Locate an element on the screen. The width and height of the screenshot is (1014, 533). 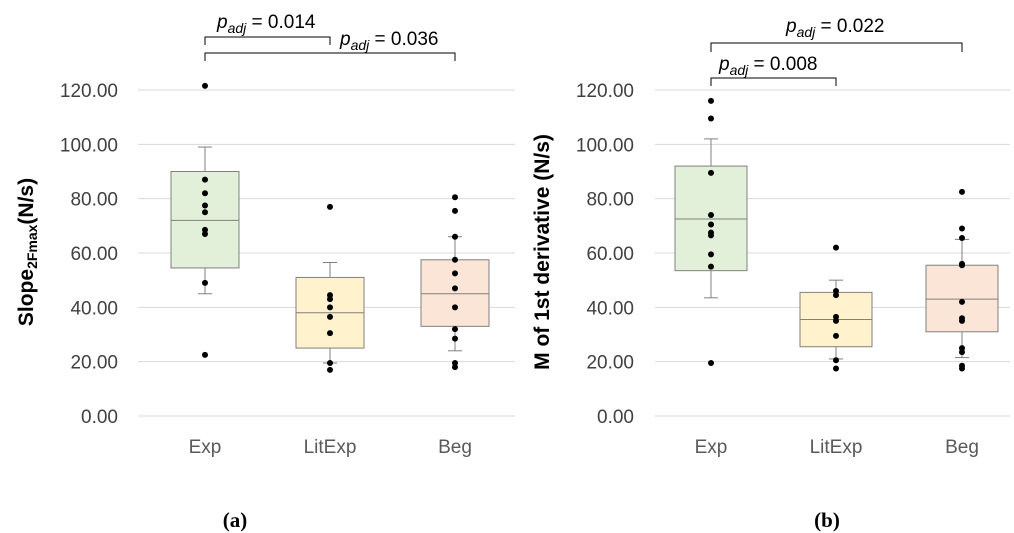
y-axis-label-a: Slope2Fmax(N/s) is located at coordinates (27, 252).